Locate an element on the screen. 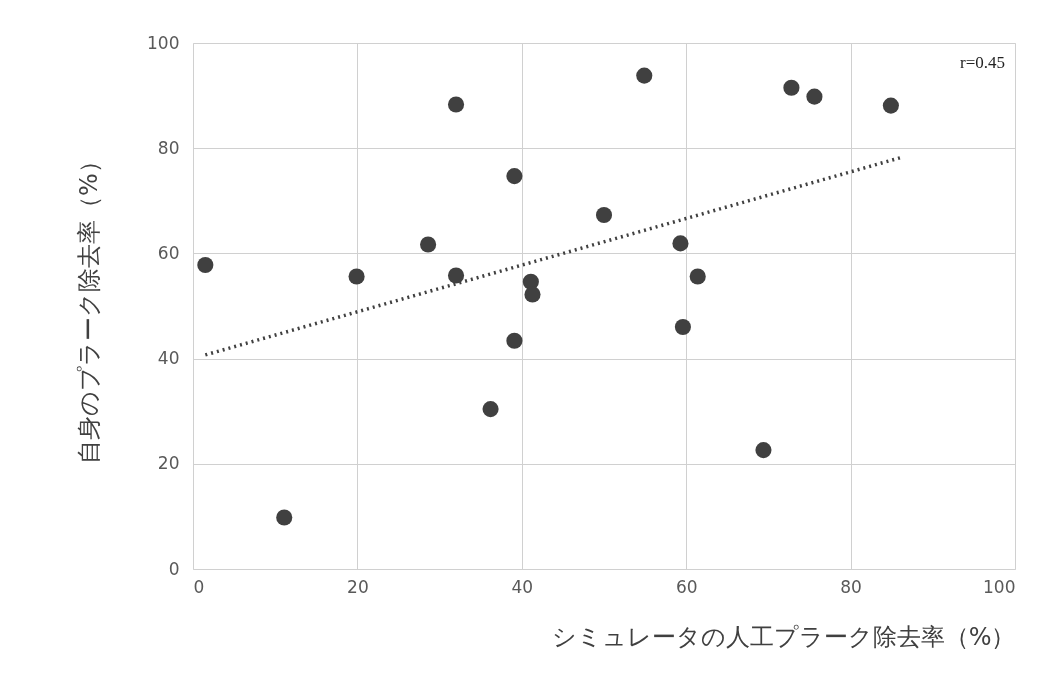 This screenshot has width=1051, height=684. y-tick-label: 80 is located at coordinates (168, 147).